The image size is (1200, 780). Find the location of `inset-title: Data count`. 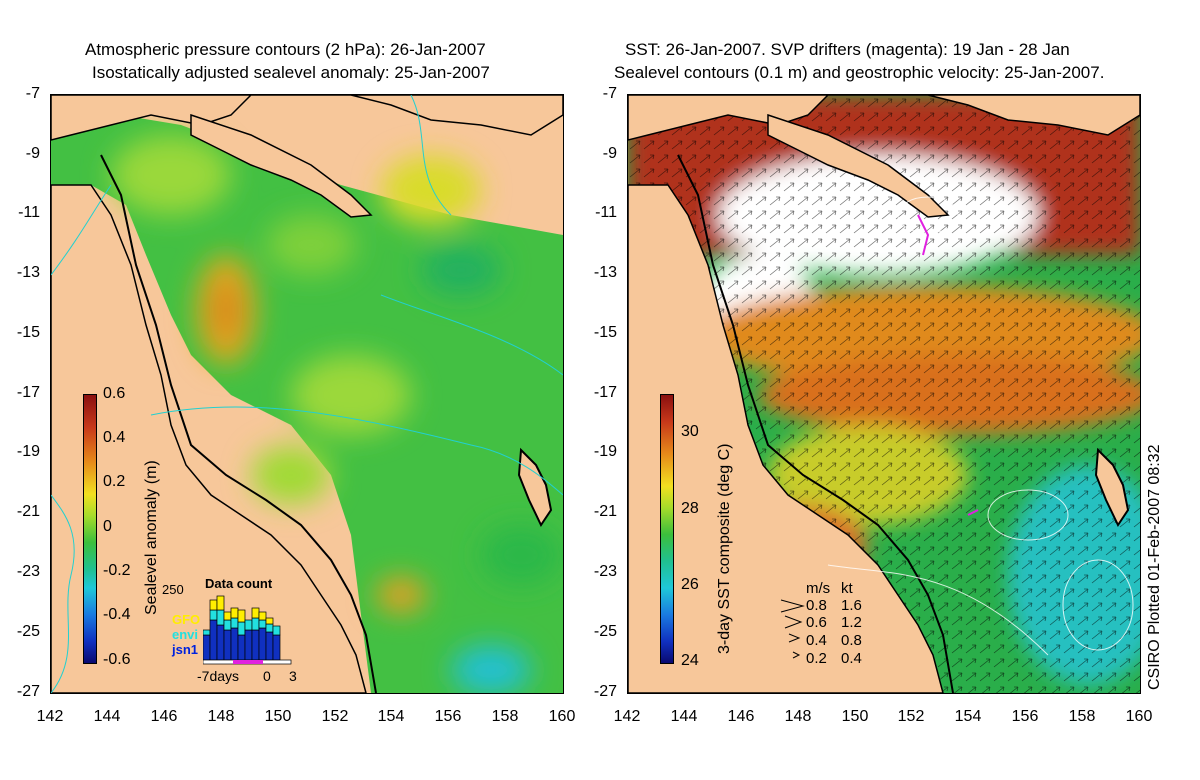

inset-title: Data count is located at coordinates (239, 583).